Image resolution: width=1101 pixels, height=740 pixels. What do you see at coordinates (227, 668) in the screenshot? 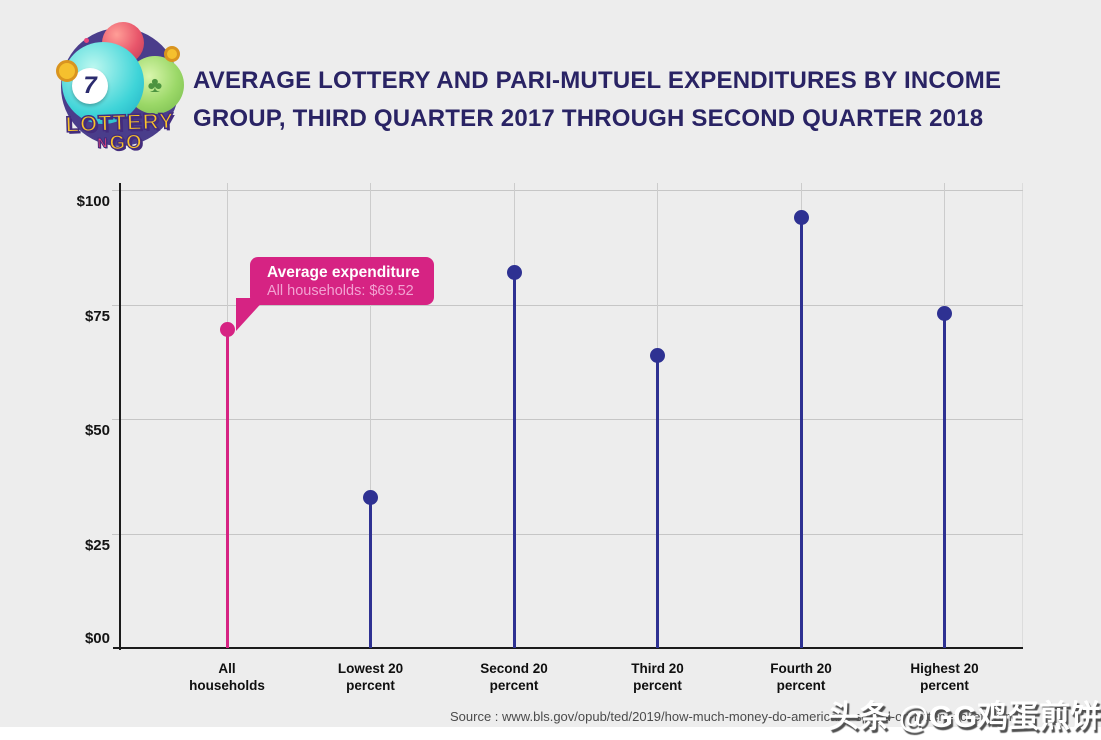
I see `x-category-label-line: All` at bounding box center [227, 668].